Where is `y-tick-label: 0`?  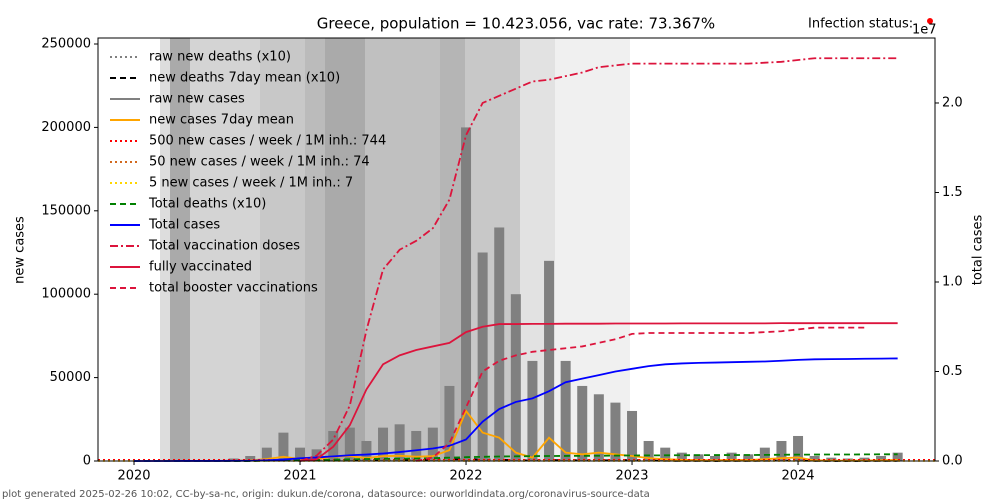
y-tick-label: 0 is located at coordinates (87, 461).